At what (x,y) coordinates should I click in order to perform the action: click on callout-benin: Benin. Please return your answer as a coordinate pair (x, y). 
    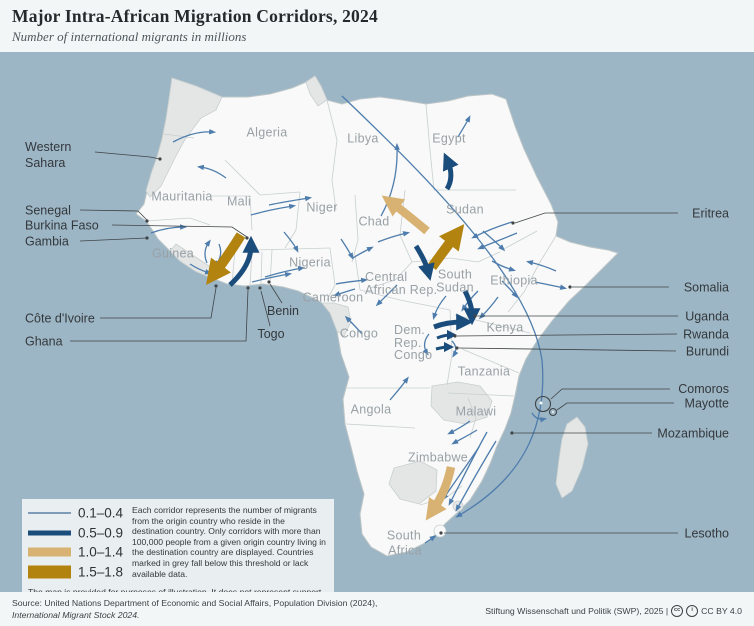
    Looking at the image, I should click on (283, 311).